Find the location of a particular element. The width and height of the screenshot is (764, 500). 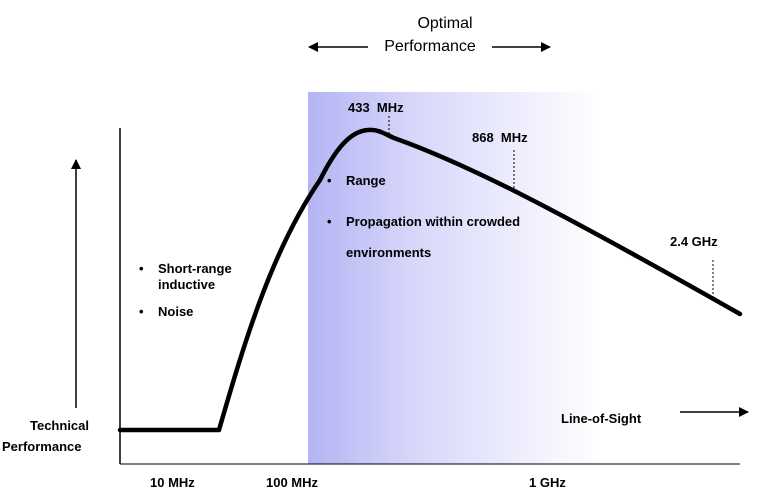

optimal-bullet-range: Range is located at coordinates (356, 180).